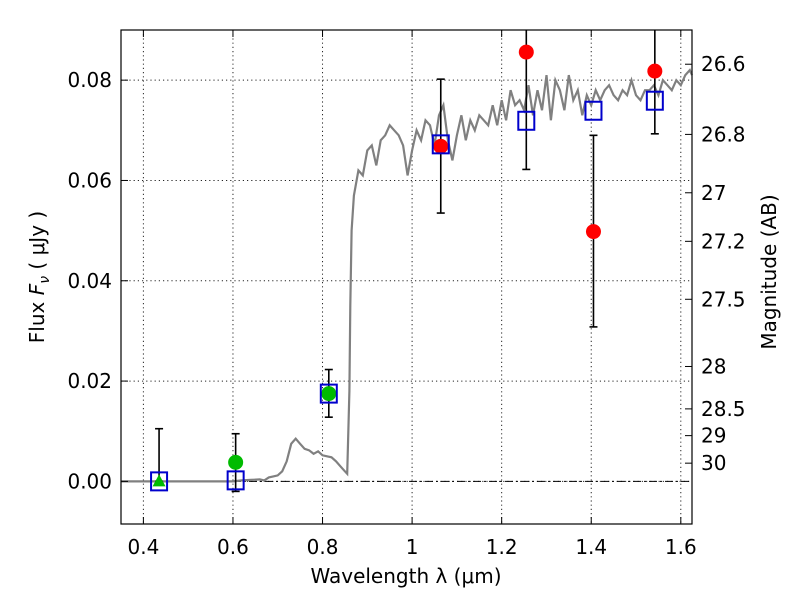 Image resolution: width=800 pixels, height=600 pixels. What do you see at coordinates (89, 180) in the screenshot?
I see `y-tick-label: 0.06` at bounding box center [89, 180].